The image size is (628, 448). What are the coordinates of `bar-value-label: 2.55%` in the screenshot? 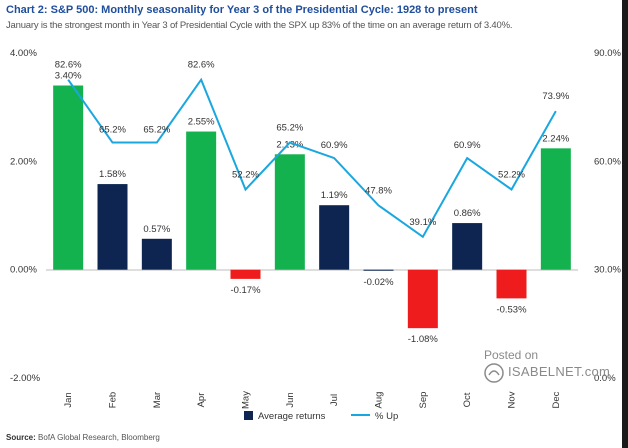 It's located at (201, 122).